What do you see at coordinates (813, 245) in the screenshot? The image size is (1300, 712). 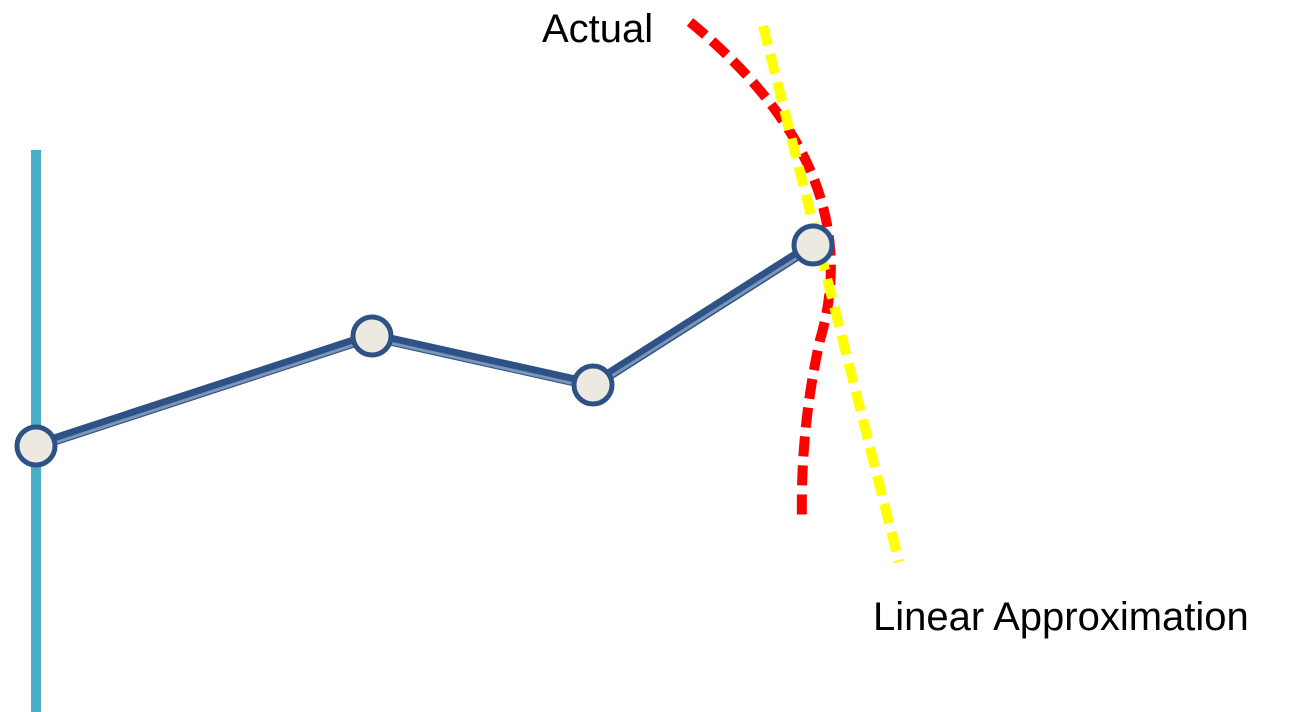 I see `joint-end-effector` at bounding box center [813, 245].